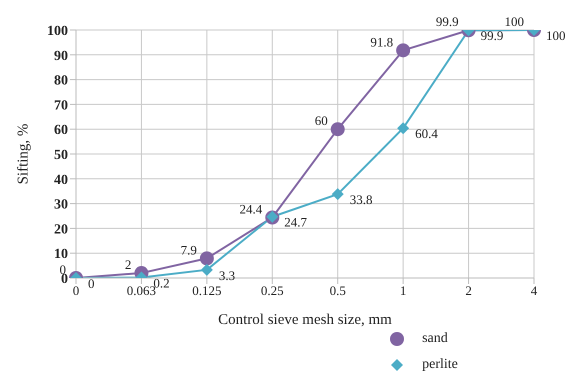  I want to click on x-axis-title: Control sieve mesh size, mm, so click(305, 320).